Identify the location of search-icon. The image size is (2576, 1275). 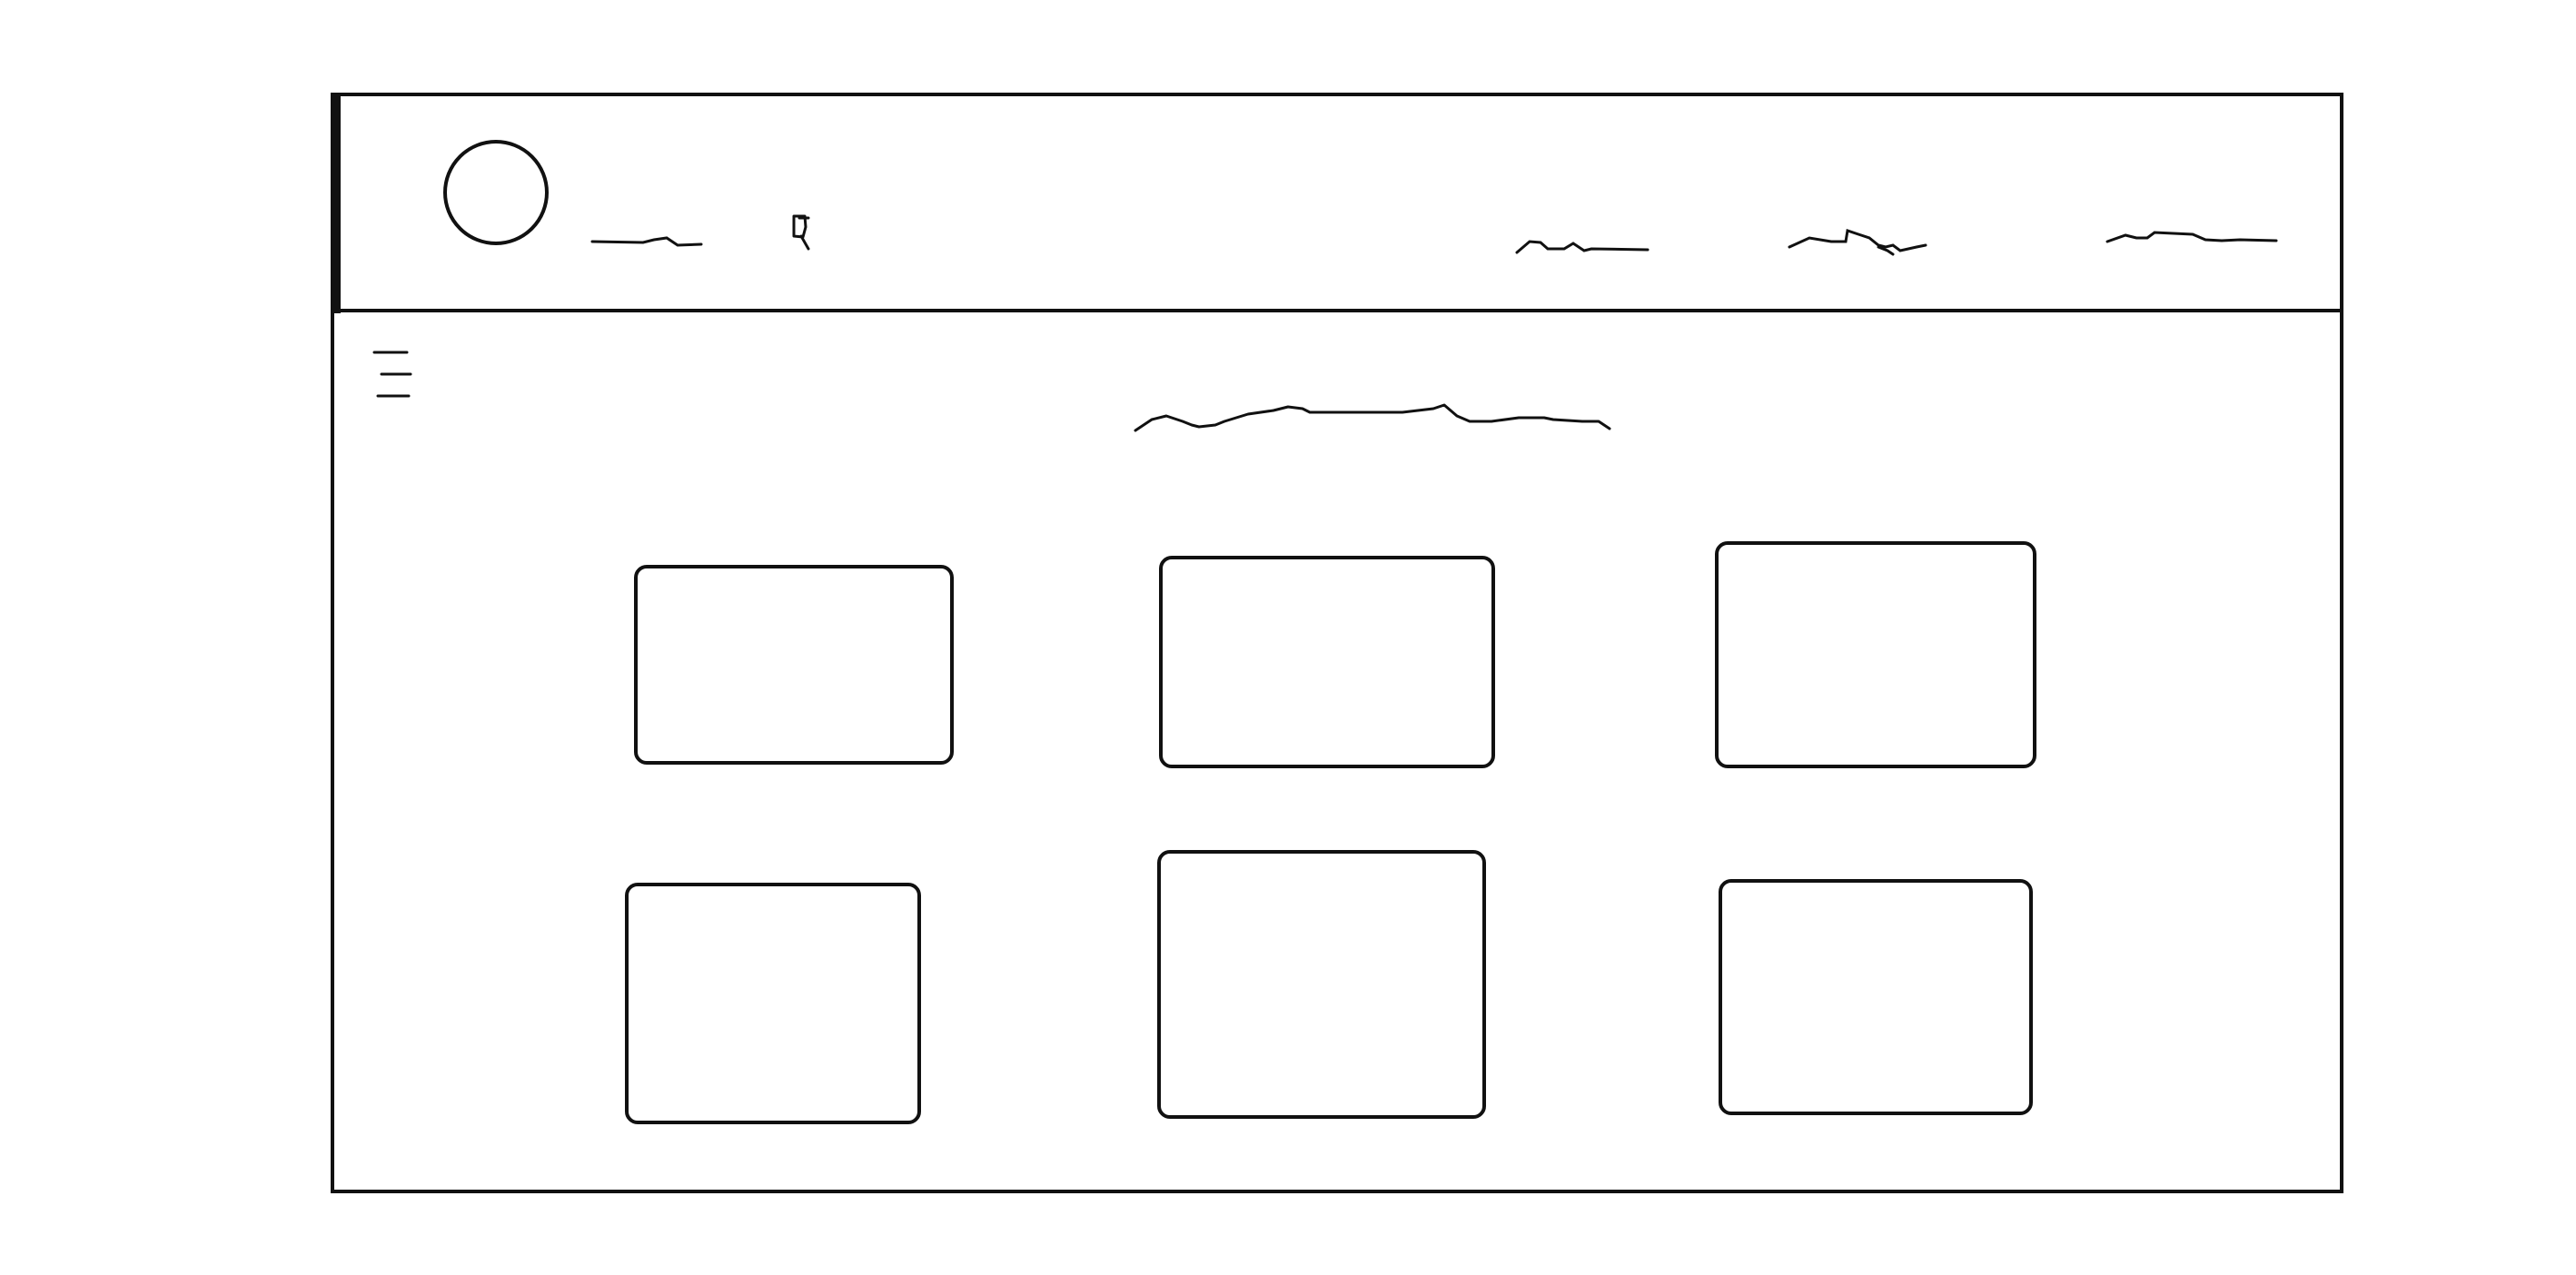
(801, 232).